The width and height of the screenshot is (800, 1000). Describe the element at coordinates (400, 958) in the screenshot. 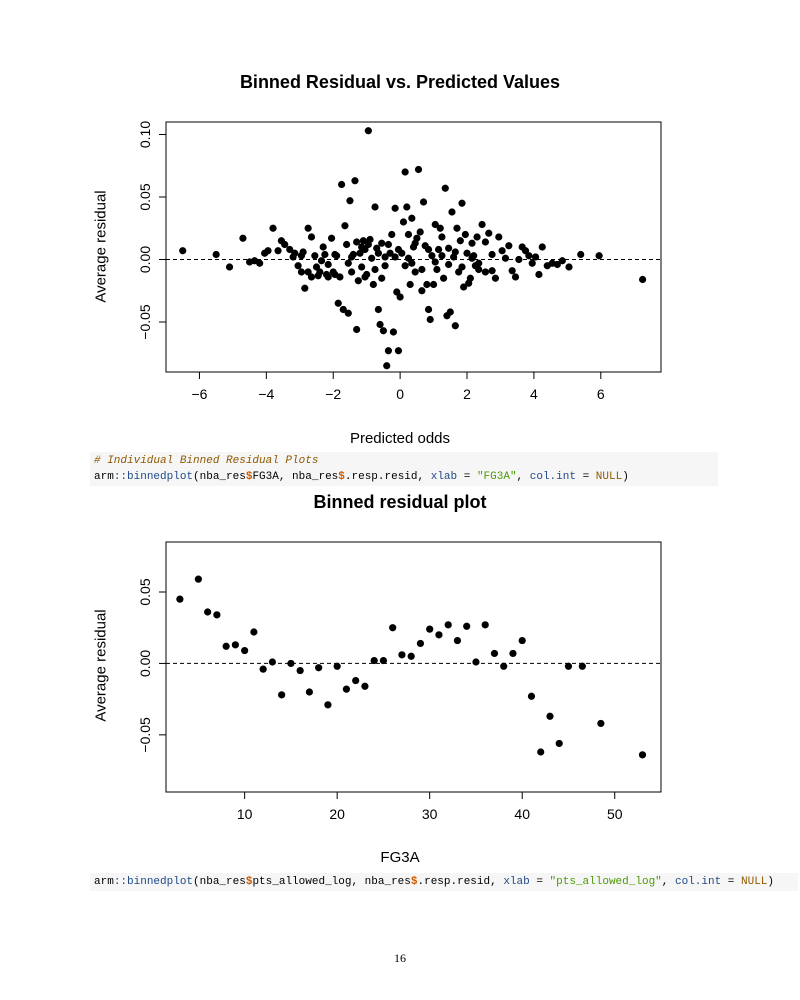

I see `page-number: 16` at that location.